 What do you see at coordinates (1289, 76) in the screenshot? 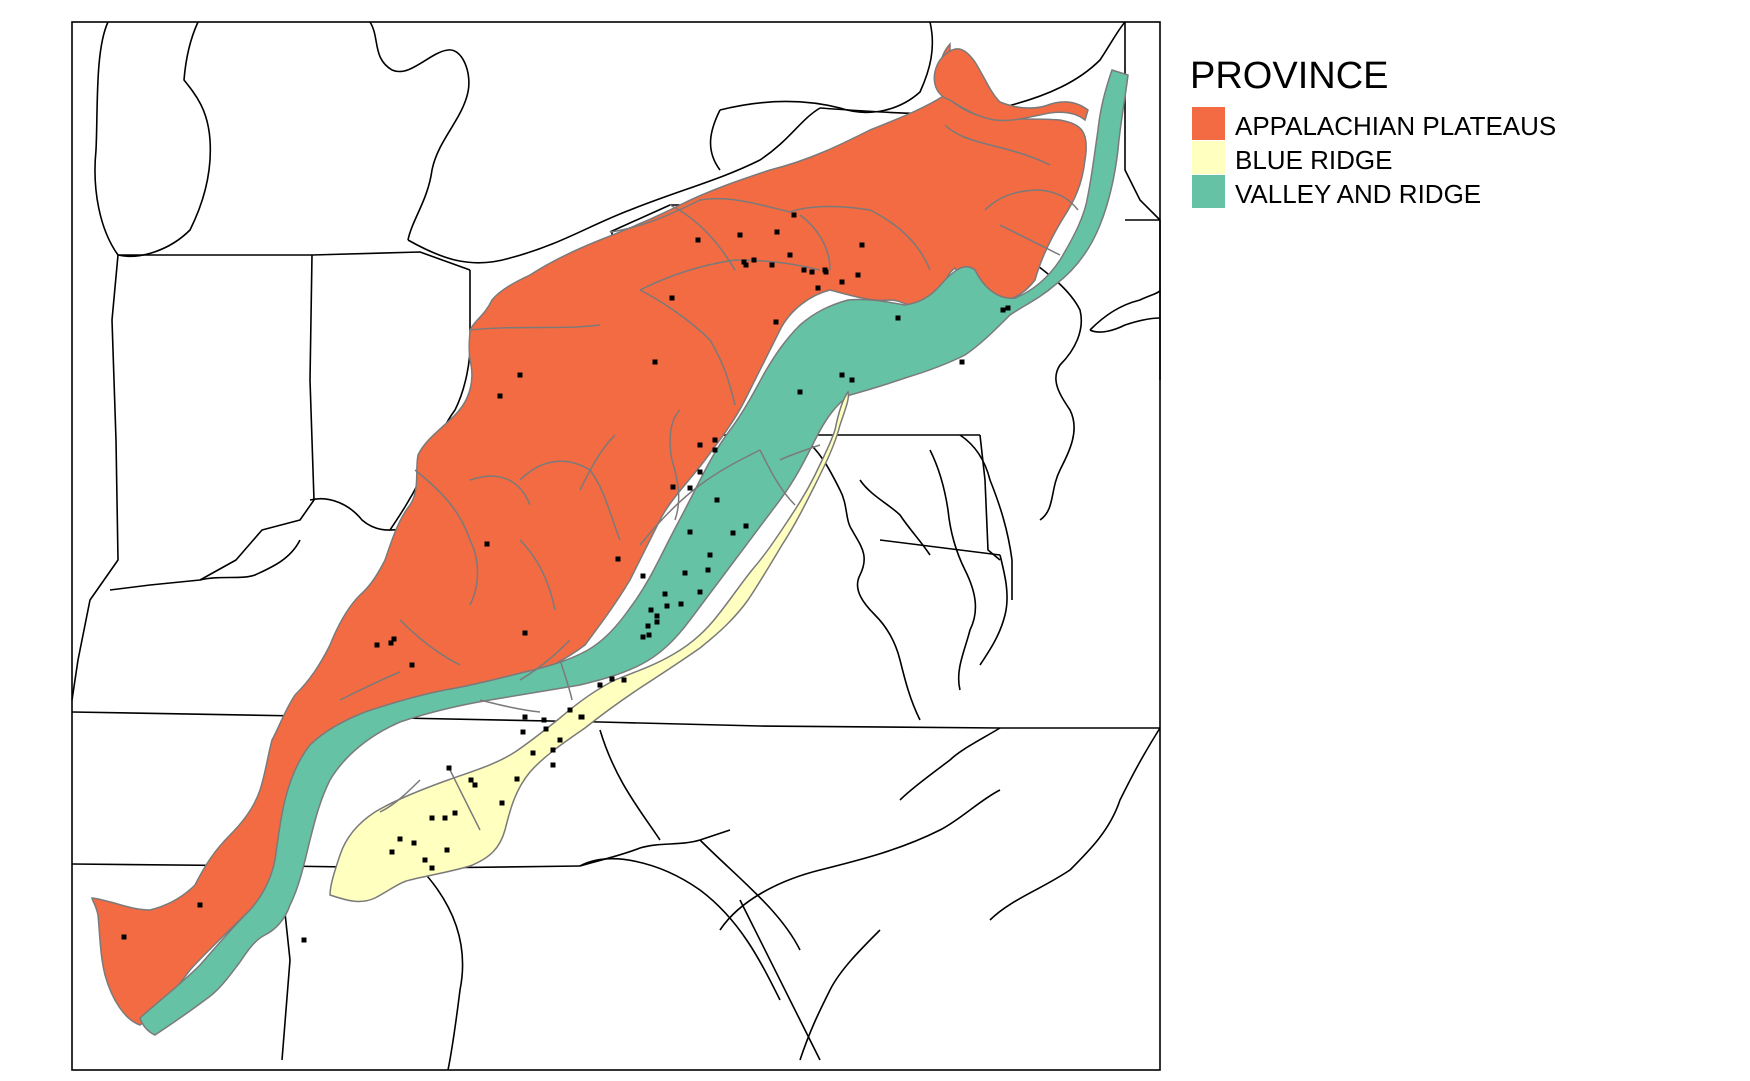
I see `legend-title: PROVINCE` at bounding box center [1289, 76].